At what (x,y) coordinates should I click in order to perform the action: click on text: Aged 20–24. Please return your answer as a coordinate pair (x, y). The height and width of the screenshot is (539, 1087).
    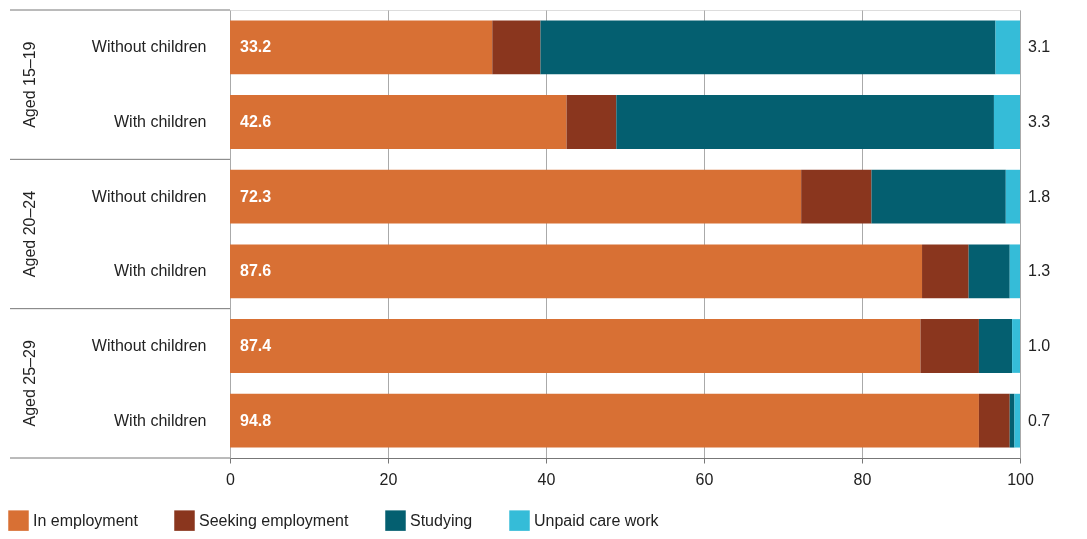
    Looking at the image, I should click on (29, 234).